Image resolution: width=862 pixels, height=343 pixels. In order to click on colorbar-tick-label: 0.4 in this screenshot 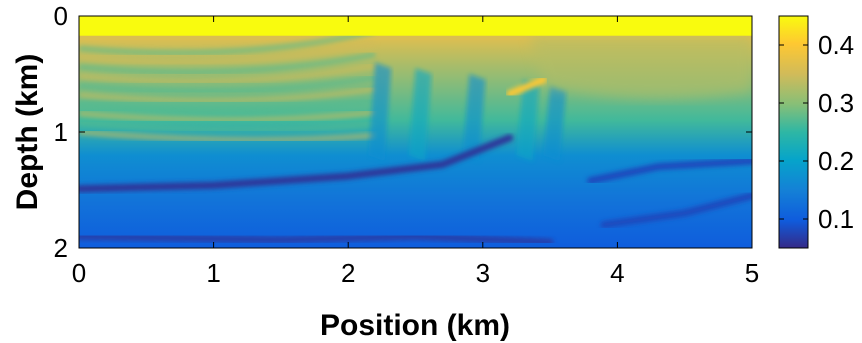, I will do `click(836, 45)`.